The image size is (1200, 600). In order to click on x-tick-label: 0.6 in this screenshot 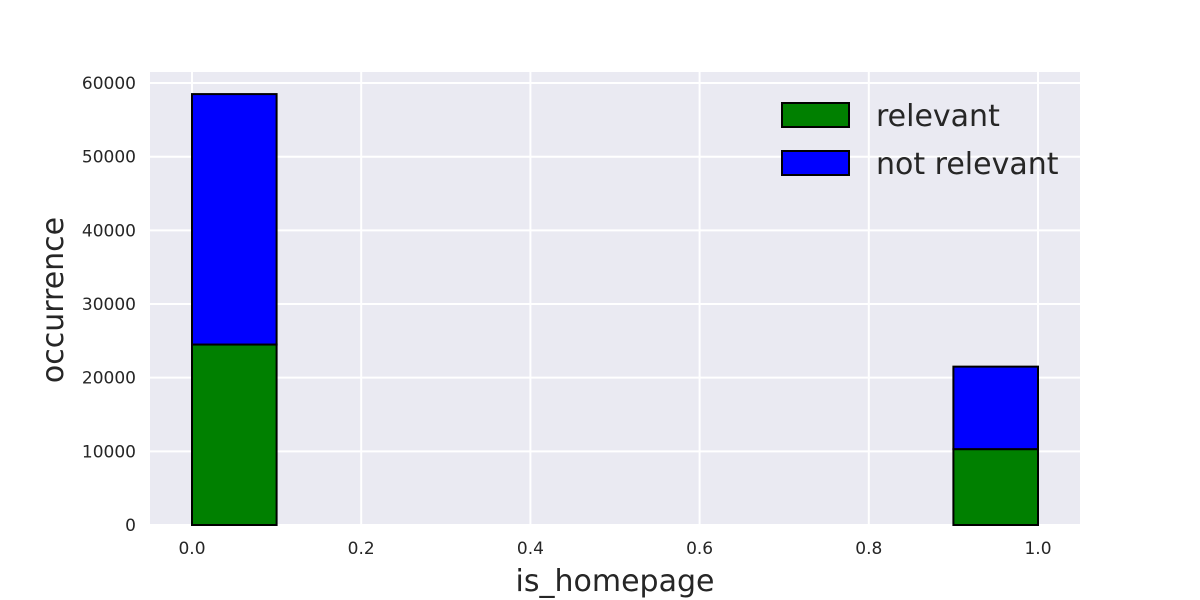, I will do `click(699, 549)`.